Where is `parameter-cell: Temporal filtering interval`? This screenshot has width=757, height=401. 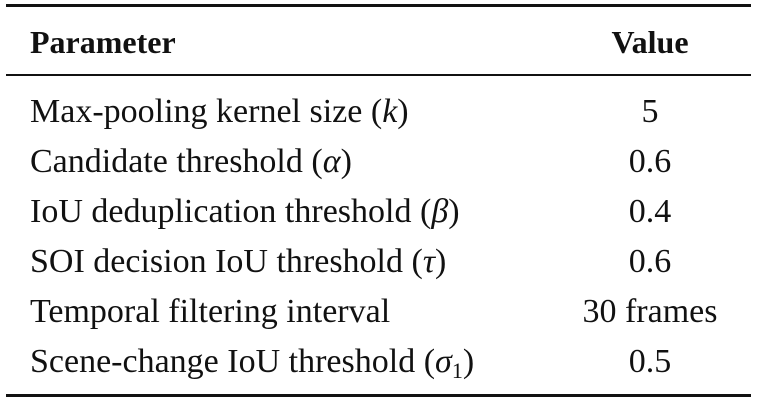 parameter-cell: Temporal filtering interval is located at coordinates (210, 312).